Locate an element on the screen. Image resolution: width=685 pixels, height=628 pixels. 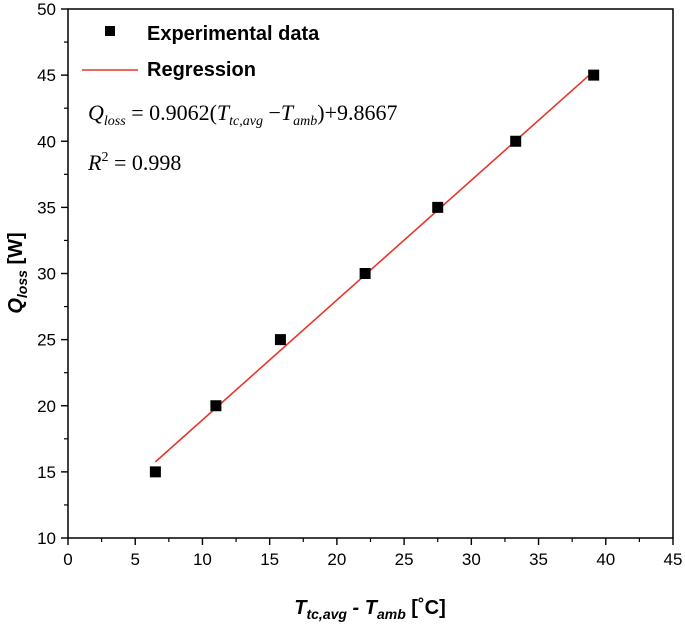
eq-q-sub: loss is located at coordinates (115, 121).